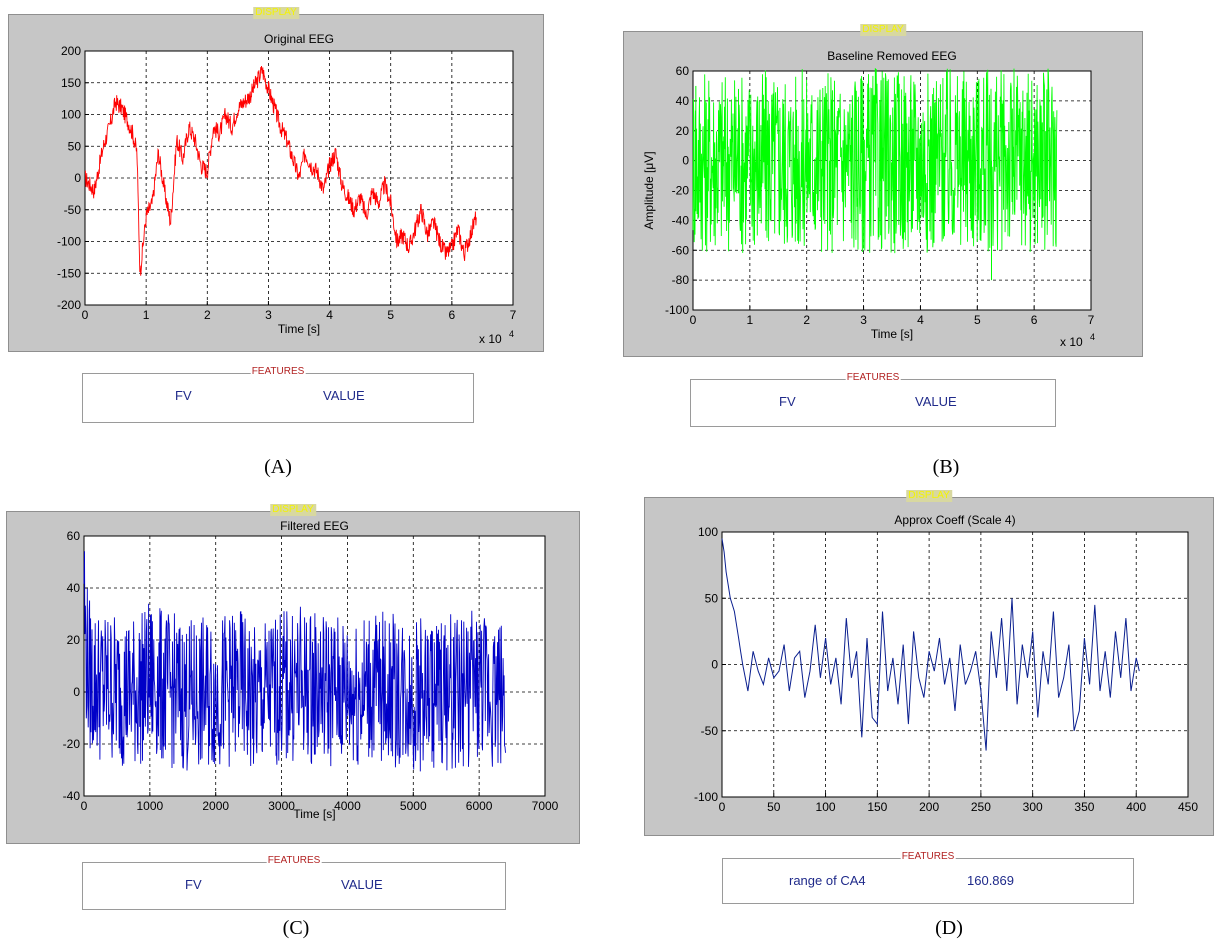  Describe the element at coordinates (954, 520) in the screenshot. I see `chart-title: Approx Coeff (Scale 4)` at that location.